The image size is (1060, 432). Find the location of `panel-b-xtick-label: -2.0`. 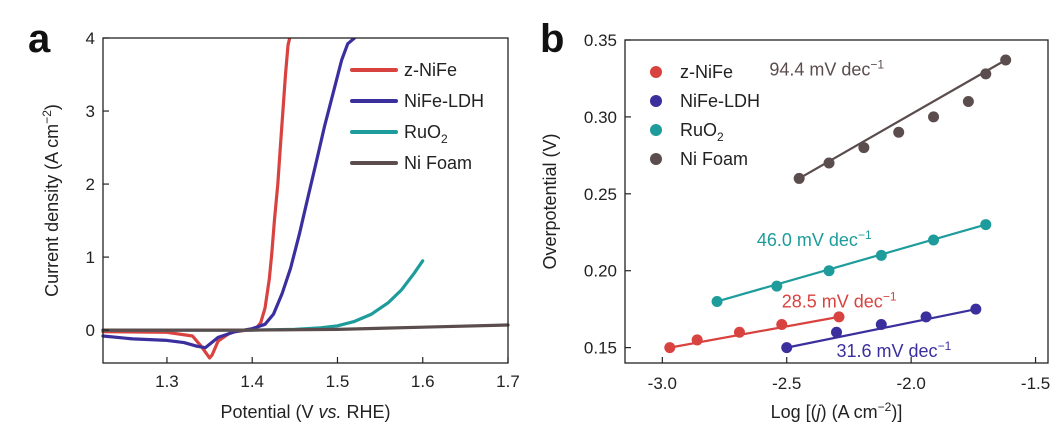

panel-b-xtick-label: -2.0 is located at coordinates (910, 383).